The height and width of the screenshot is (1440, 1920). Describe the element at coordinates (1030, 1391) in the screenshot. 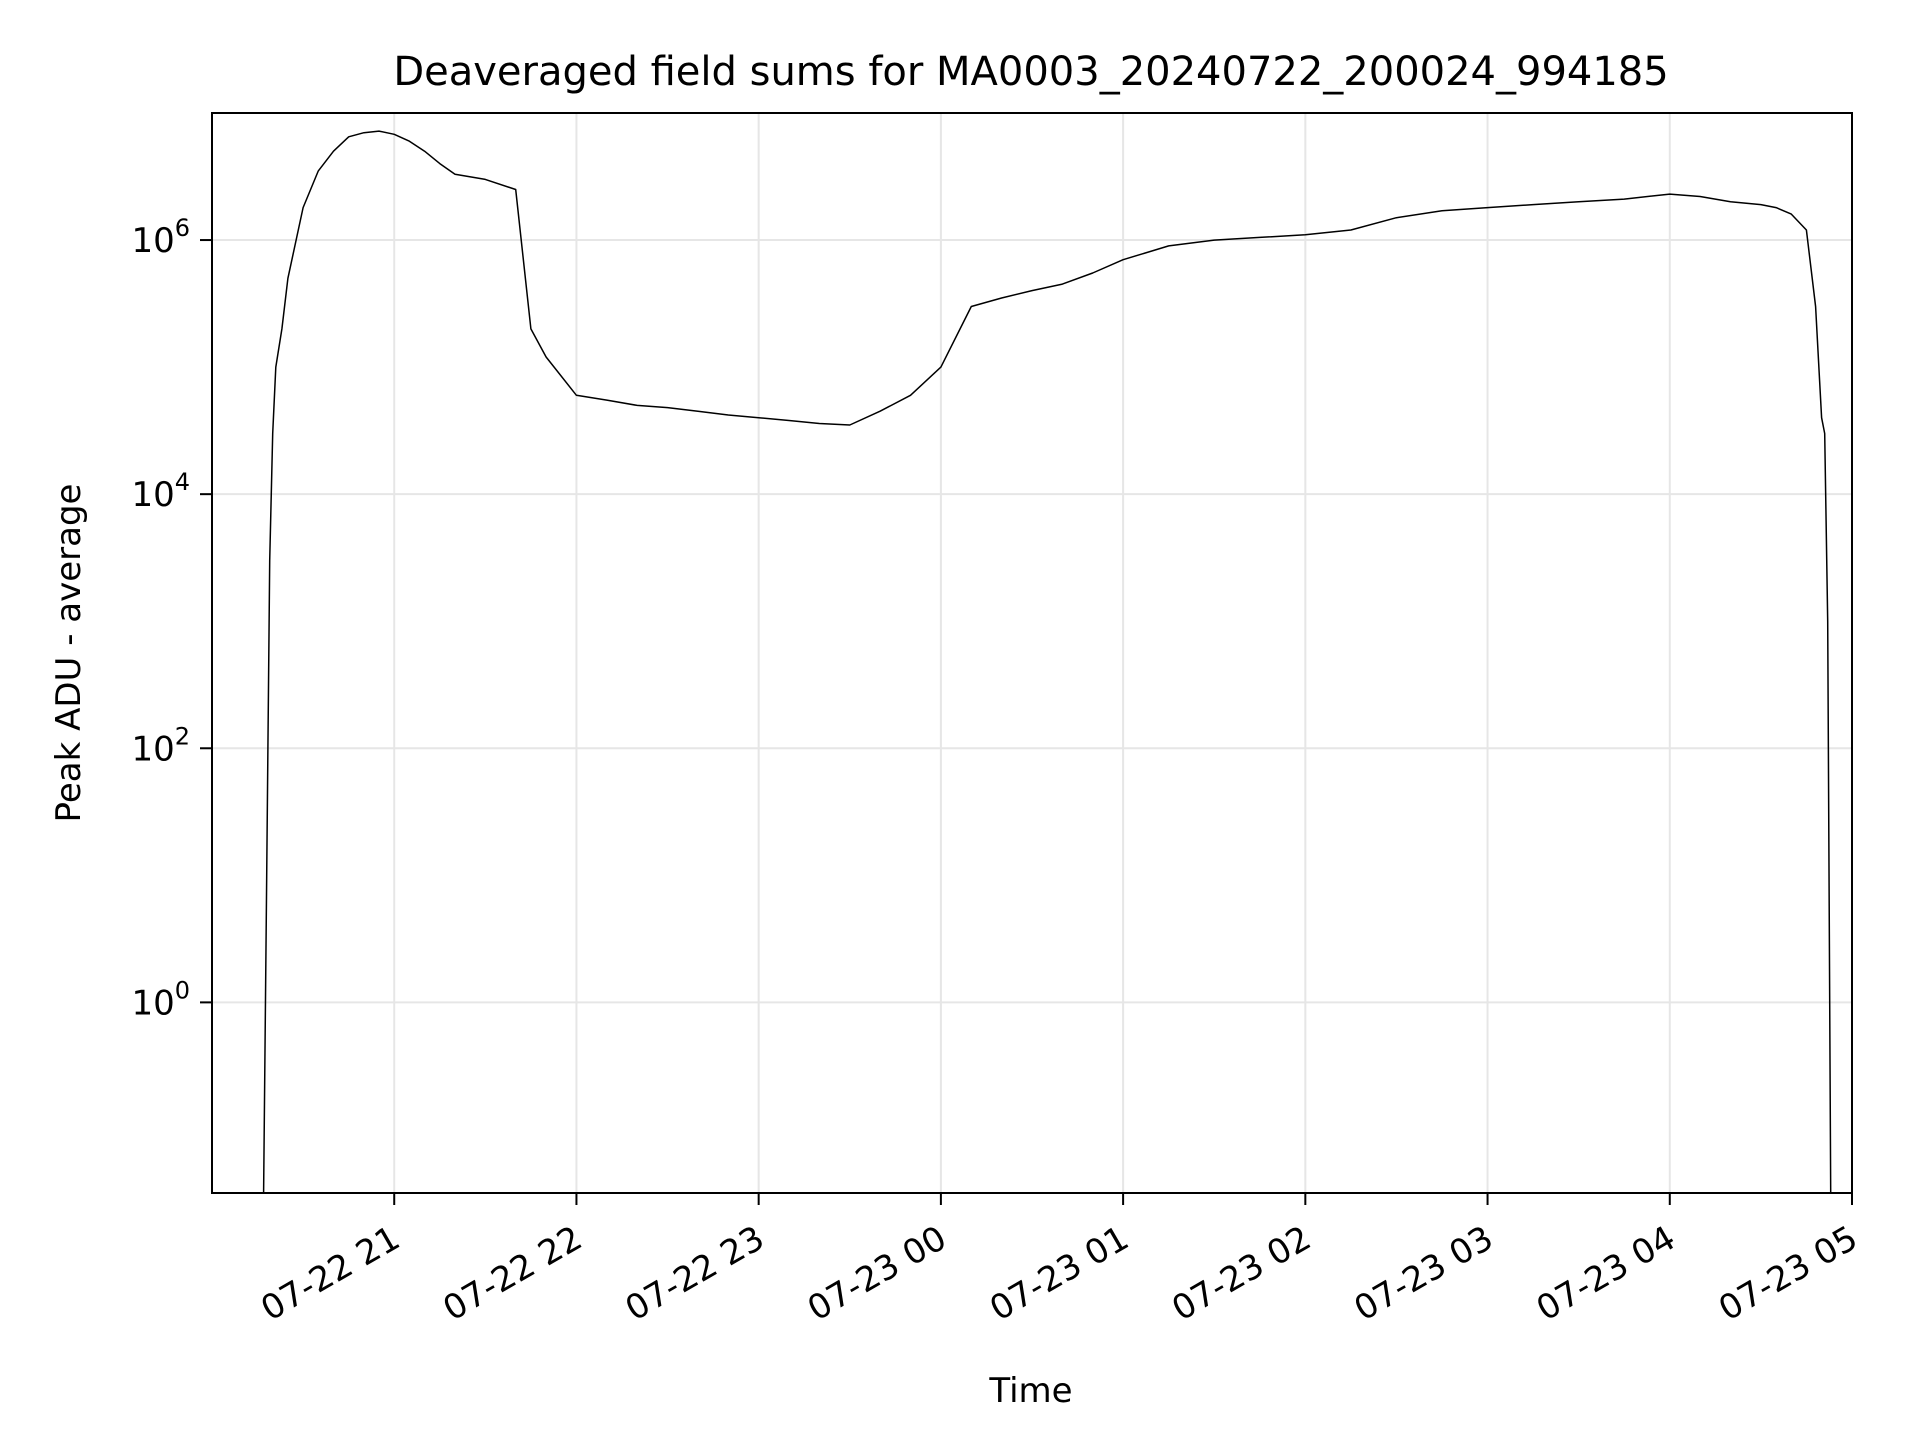

I see `x-axis-label: Time` at that location.